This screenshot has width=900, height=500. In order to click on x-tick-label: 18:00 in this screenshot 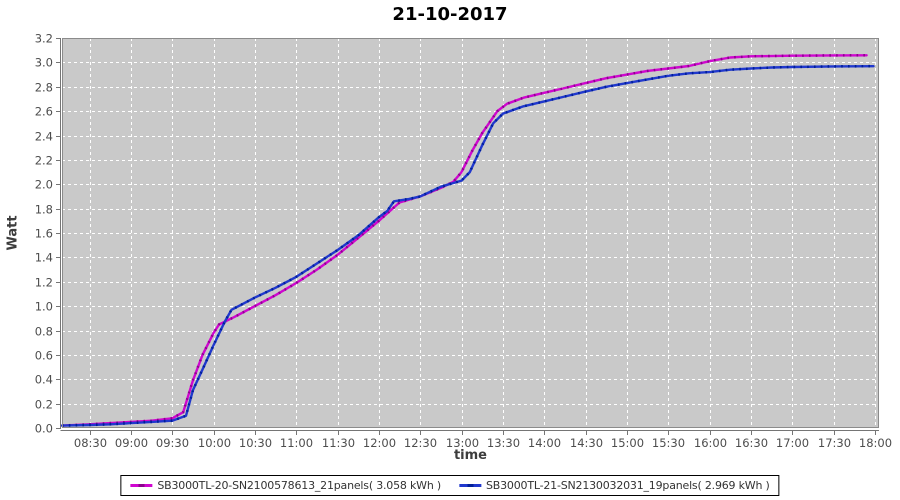, I will do `click(875, 443)`.